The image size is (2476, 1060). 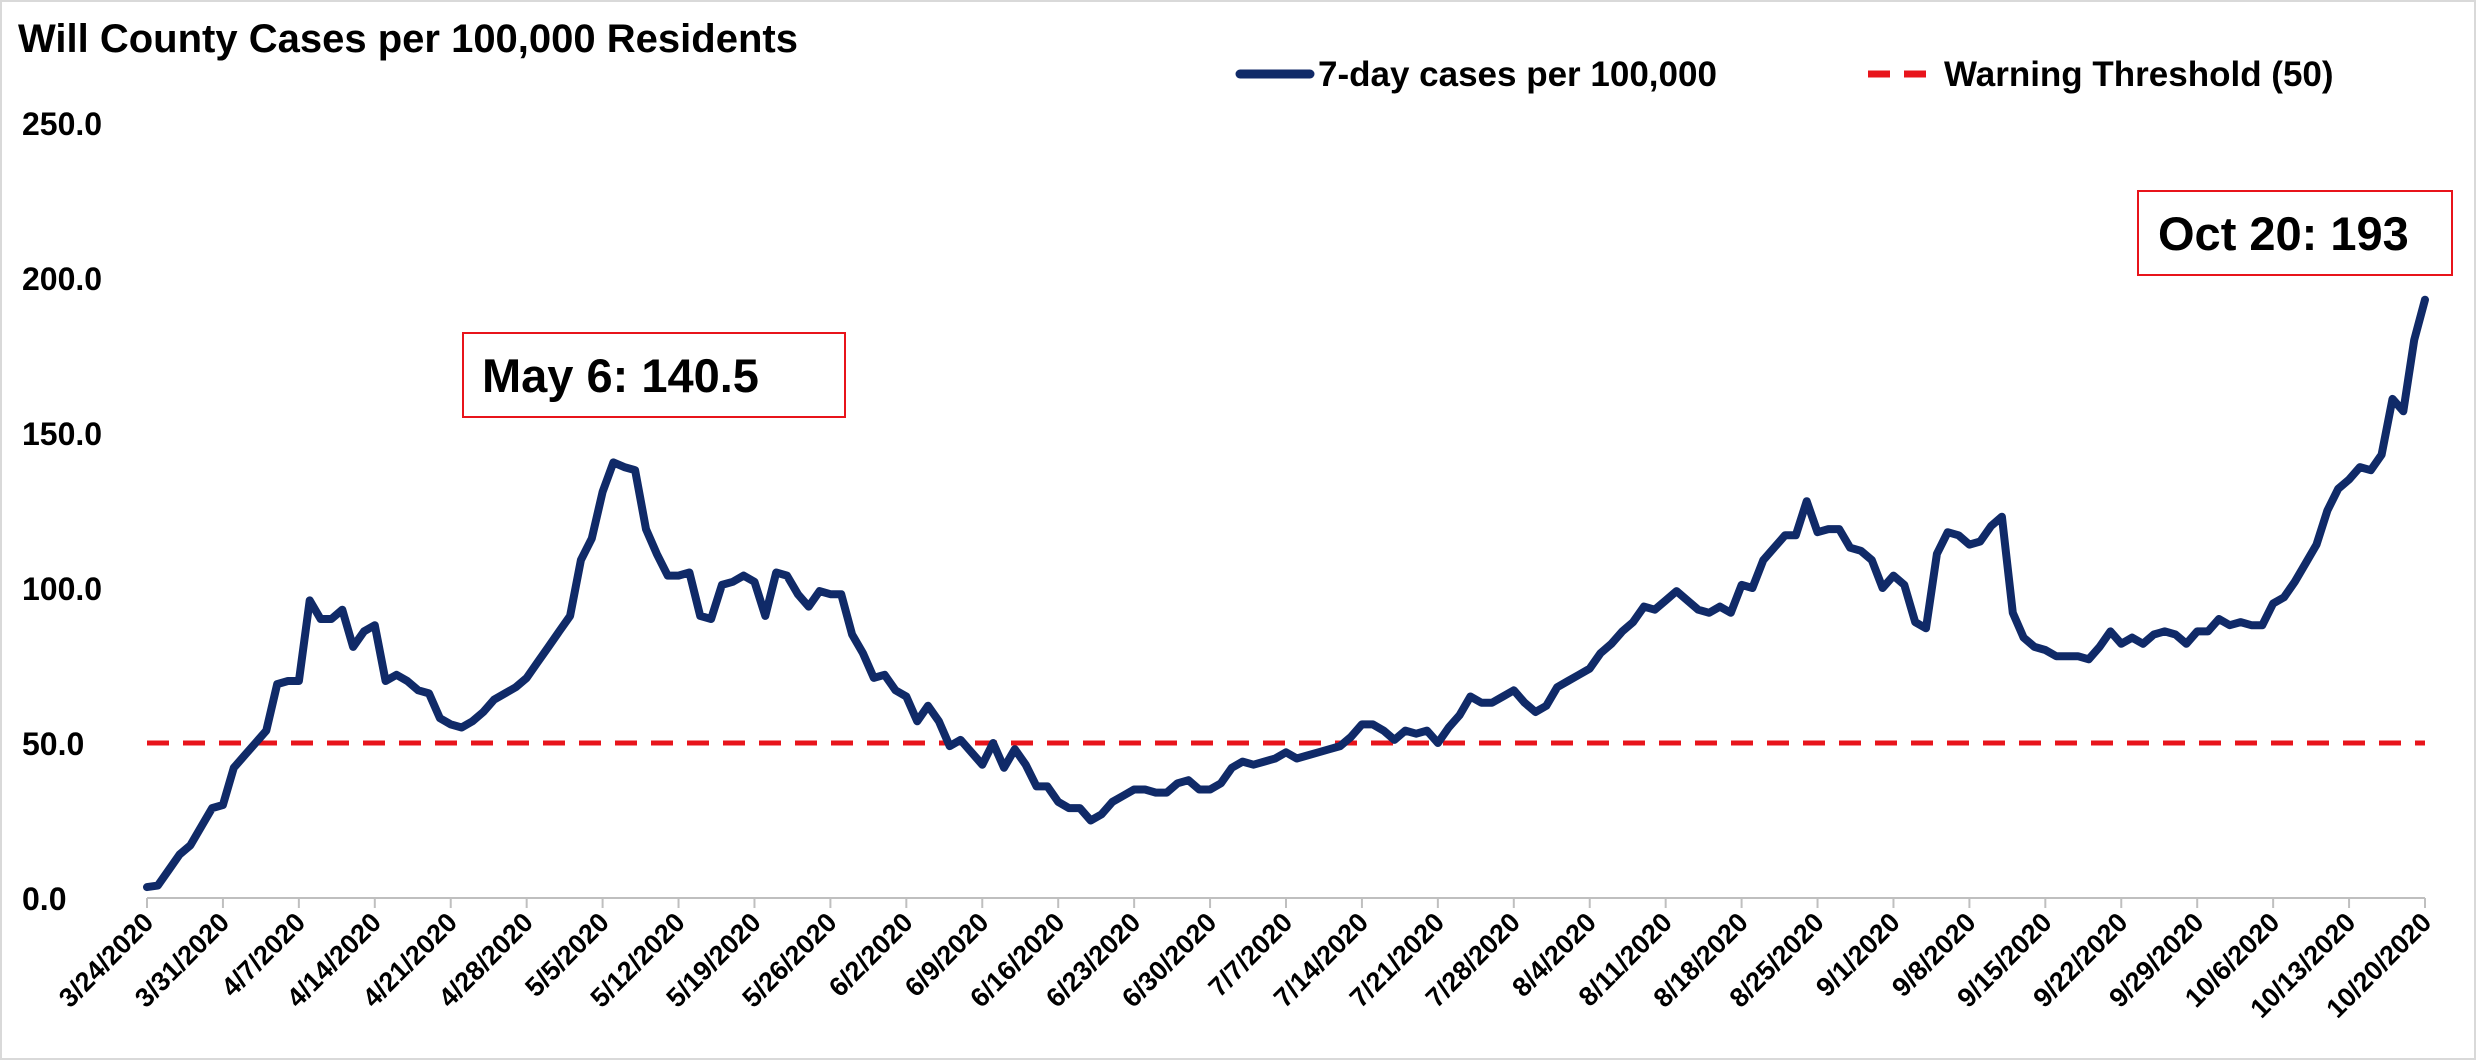 I want to click on y-tick-label: 100.0, so click(x=62, y=589).